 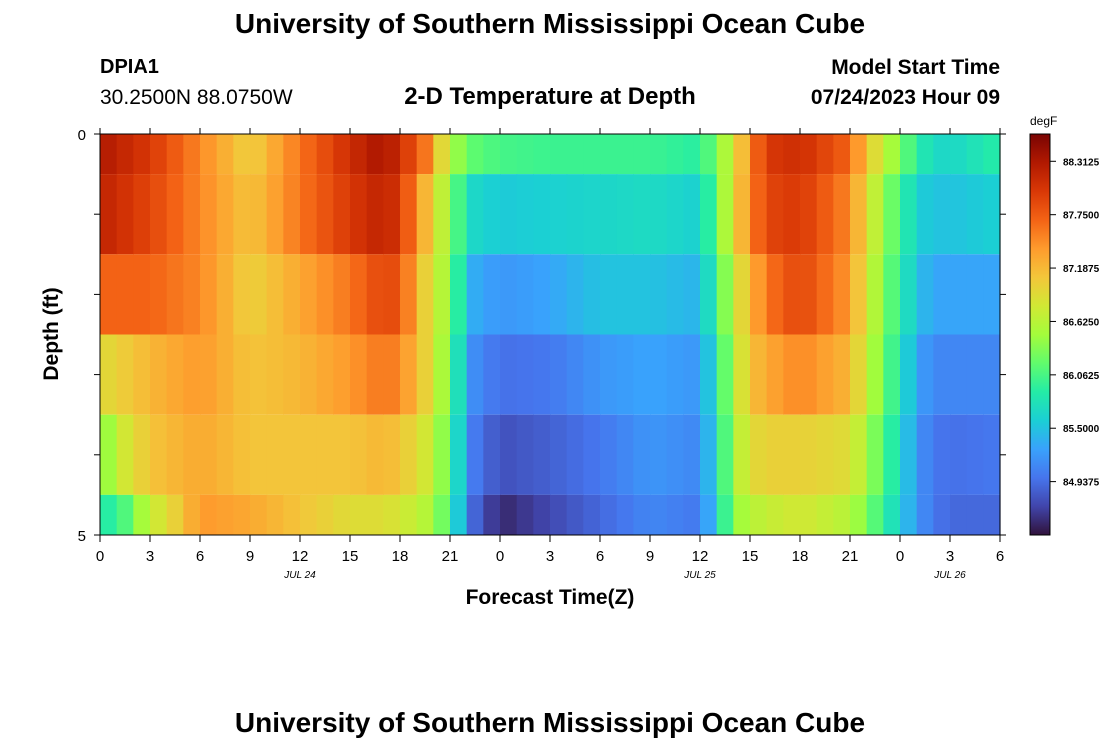 What do you see at coordinates (129, 67) in the screenshot?
I see `station-id: DPIA1` at bounding box center [129, 67].